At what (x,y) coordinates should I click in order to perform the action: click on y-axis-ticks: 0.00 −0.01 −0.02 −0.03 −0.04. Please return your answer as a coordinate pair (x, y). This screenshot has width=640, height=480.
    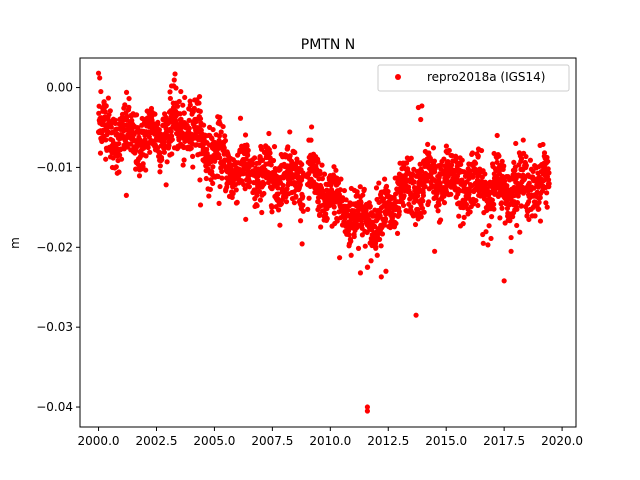
    Looking at the image, I should click on (58, 247).